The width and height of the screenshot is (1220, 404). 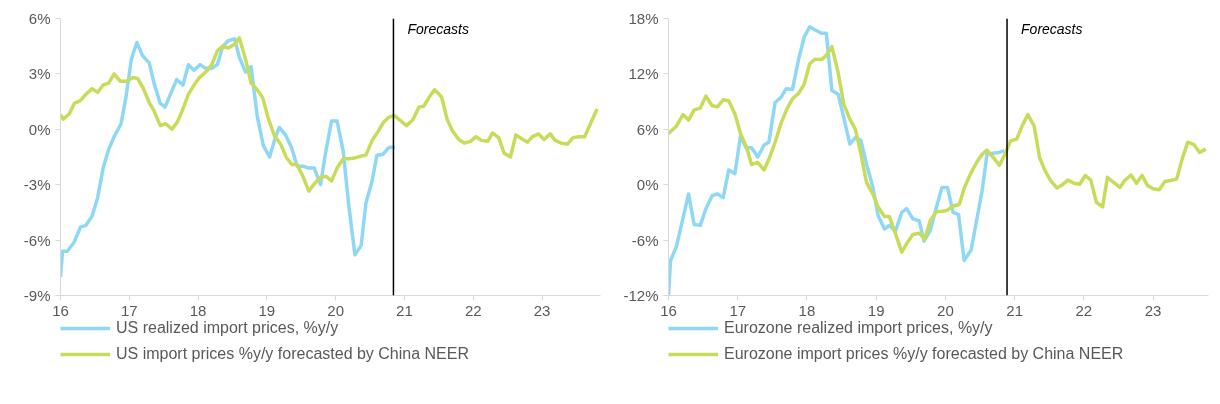 I want to click on legend-label: US import prices %y/y forecasted by China NEER, so click(x=293, y=354).